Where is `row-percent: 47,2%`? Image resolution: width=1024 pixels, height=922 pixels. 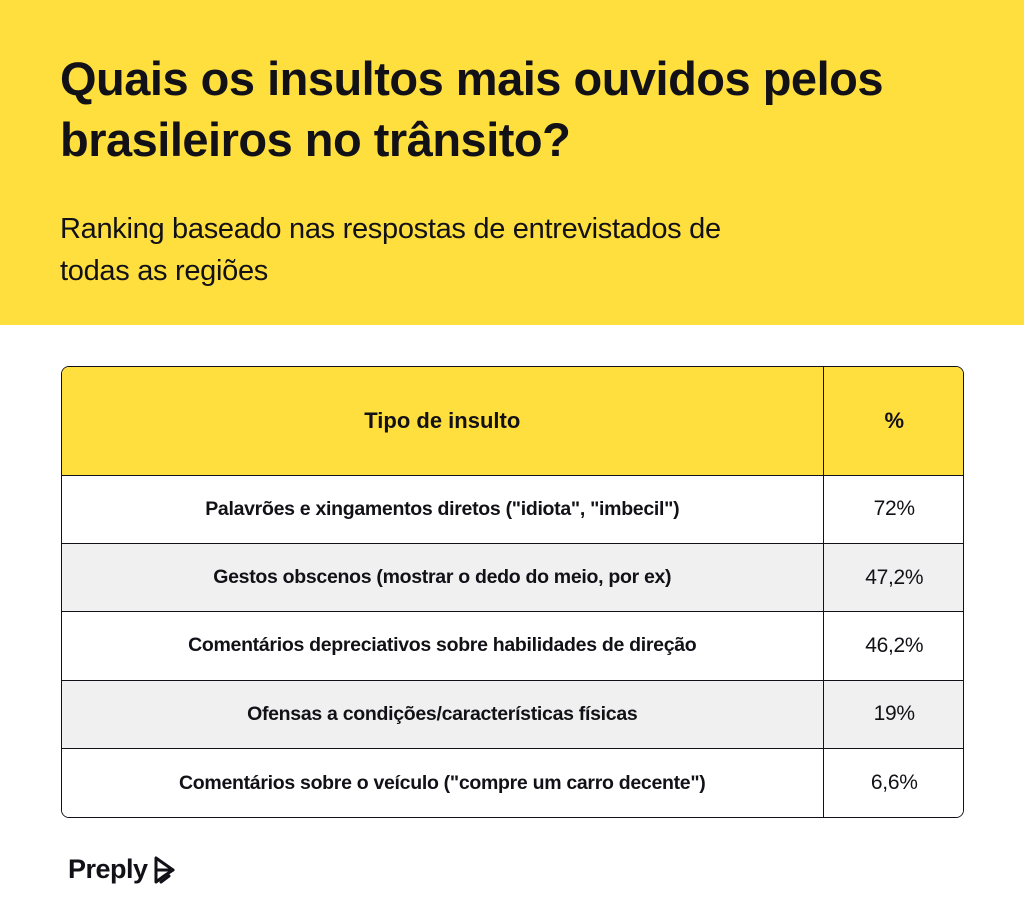 row-percent: 47,2% is located at coordinates (892, 578).